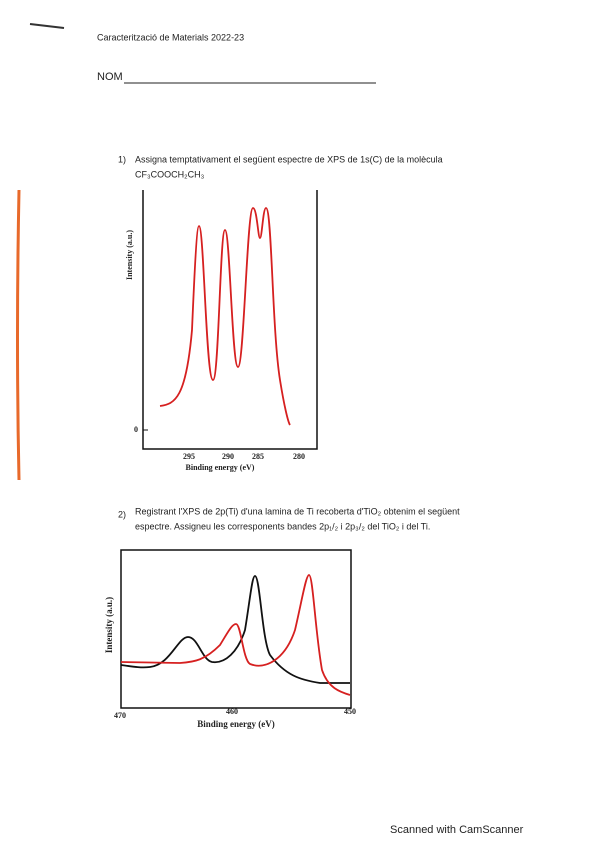  Describe the element at coordinates (18, 335) in the screenshot. I see `scan-edge` at that location.